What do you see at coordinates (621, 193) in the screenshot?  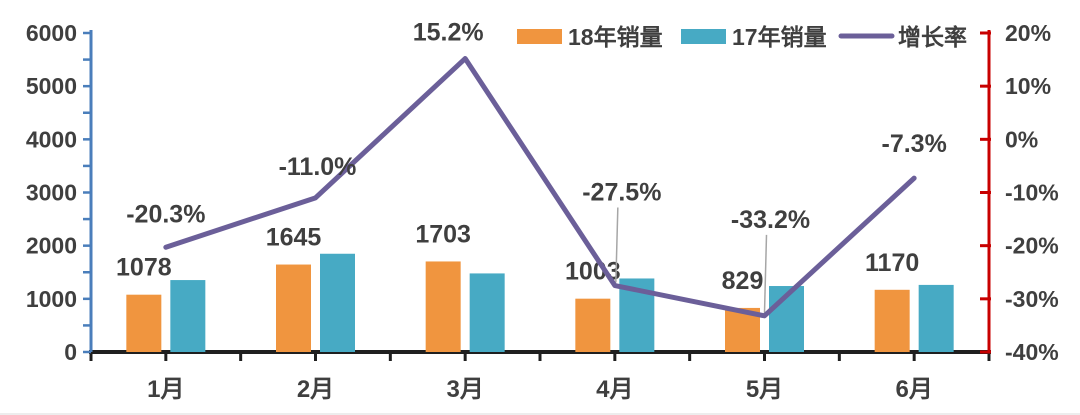 I see `growth-rate-label: -27.5%` at bounding box center [621, 193].